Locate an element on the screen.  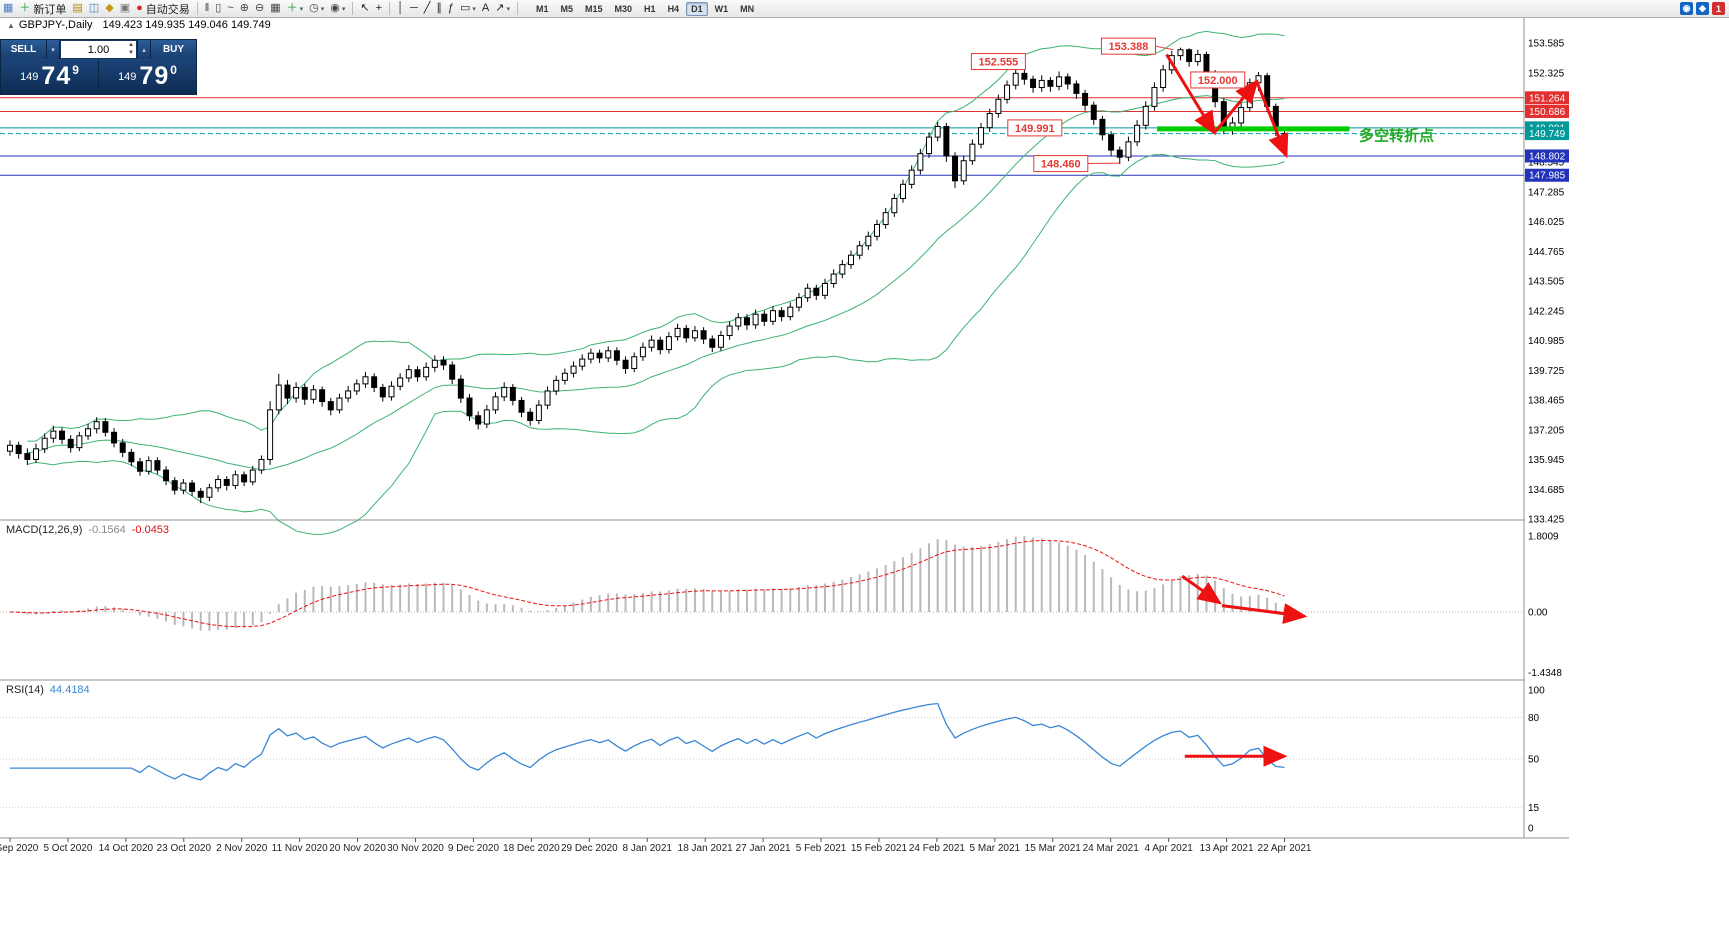
fibonacci-icon: ƒ is located at coordinates (450, 8).